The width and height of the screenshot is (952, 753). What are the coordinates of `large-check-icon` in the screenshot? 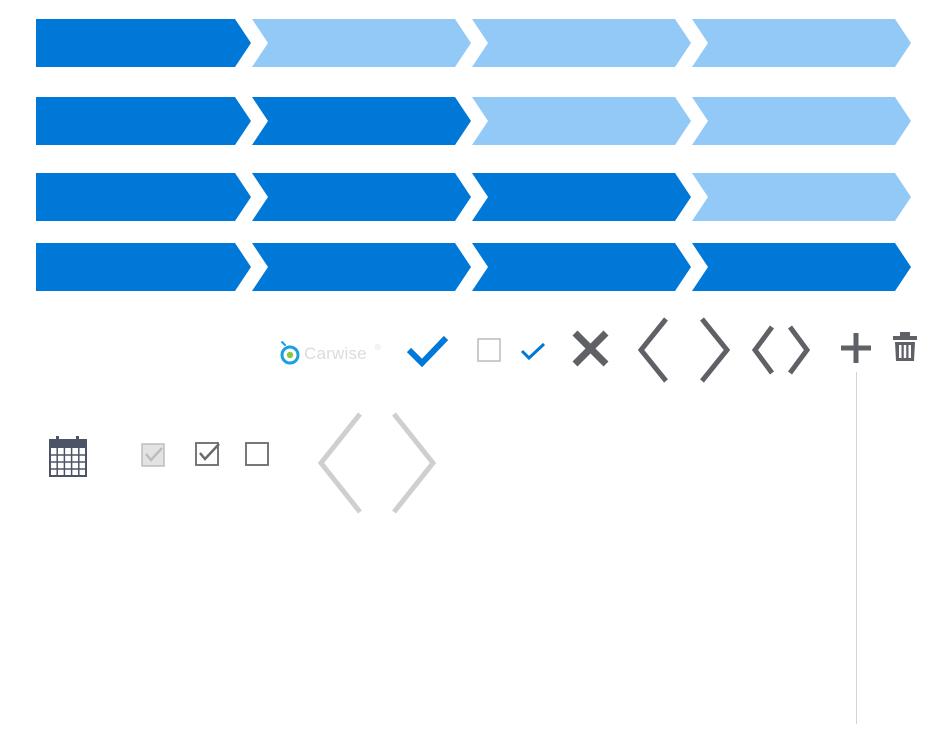 It's located at (427, 350).